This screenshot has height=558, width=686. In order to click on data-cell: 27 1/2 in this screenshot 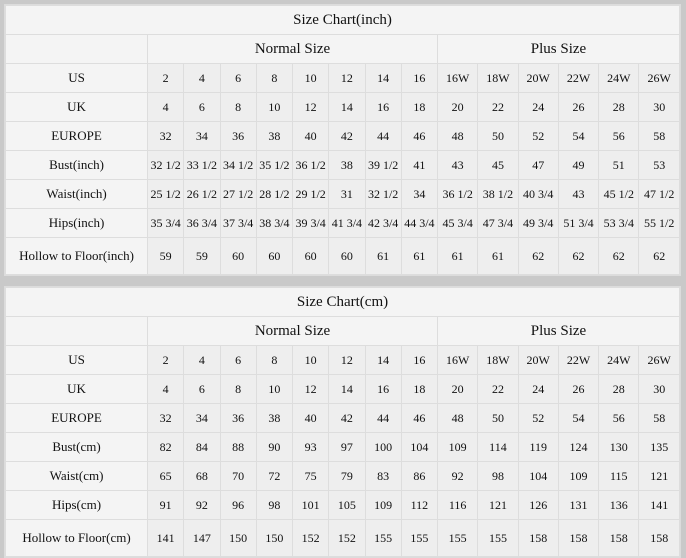, I will do `click(238, 194)`.